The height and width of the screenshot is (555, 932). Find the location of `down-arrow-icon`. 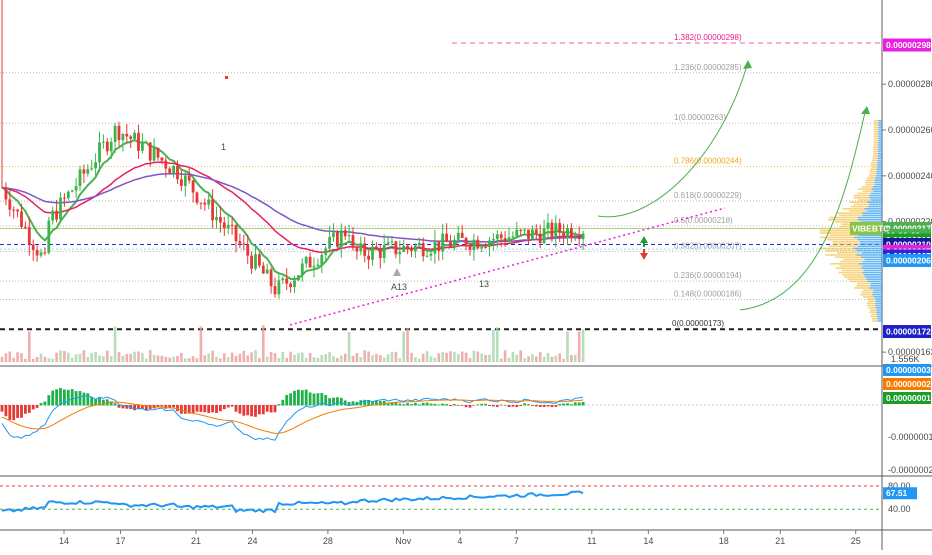

down-arrow-icon is located at coordinates (644, 251).